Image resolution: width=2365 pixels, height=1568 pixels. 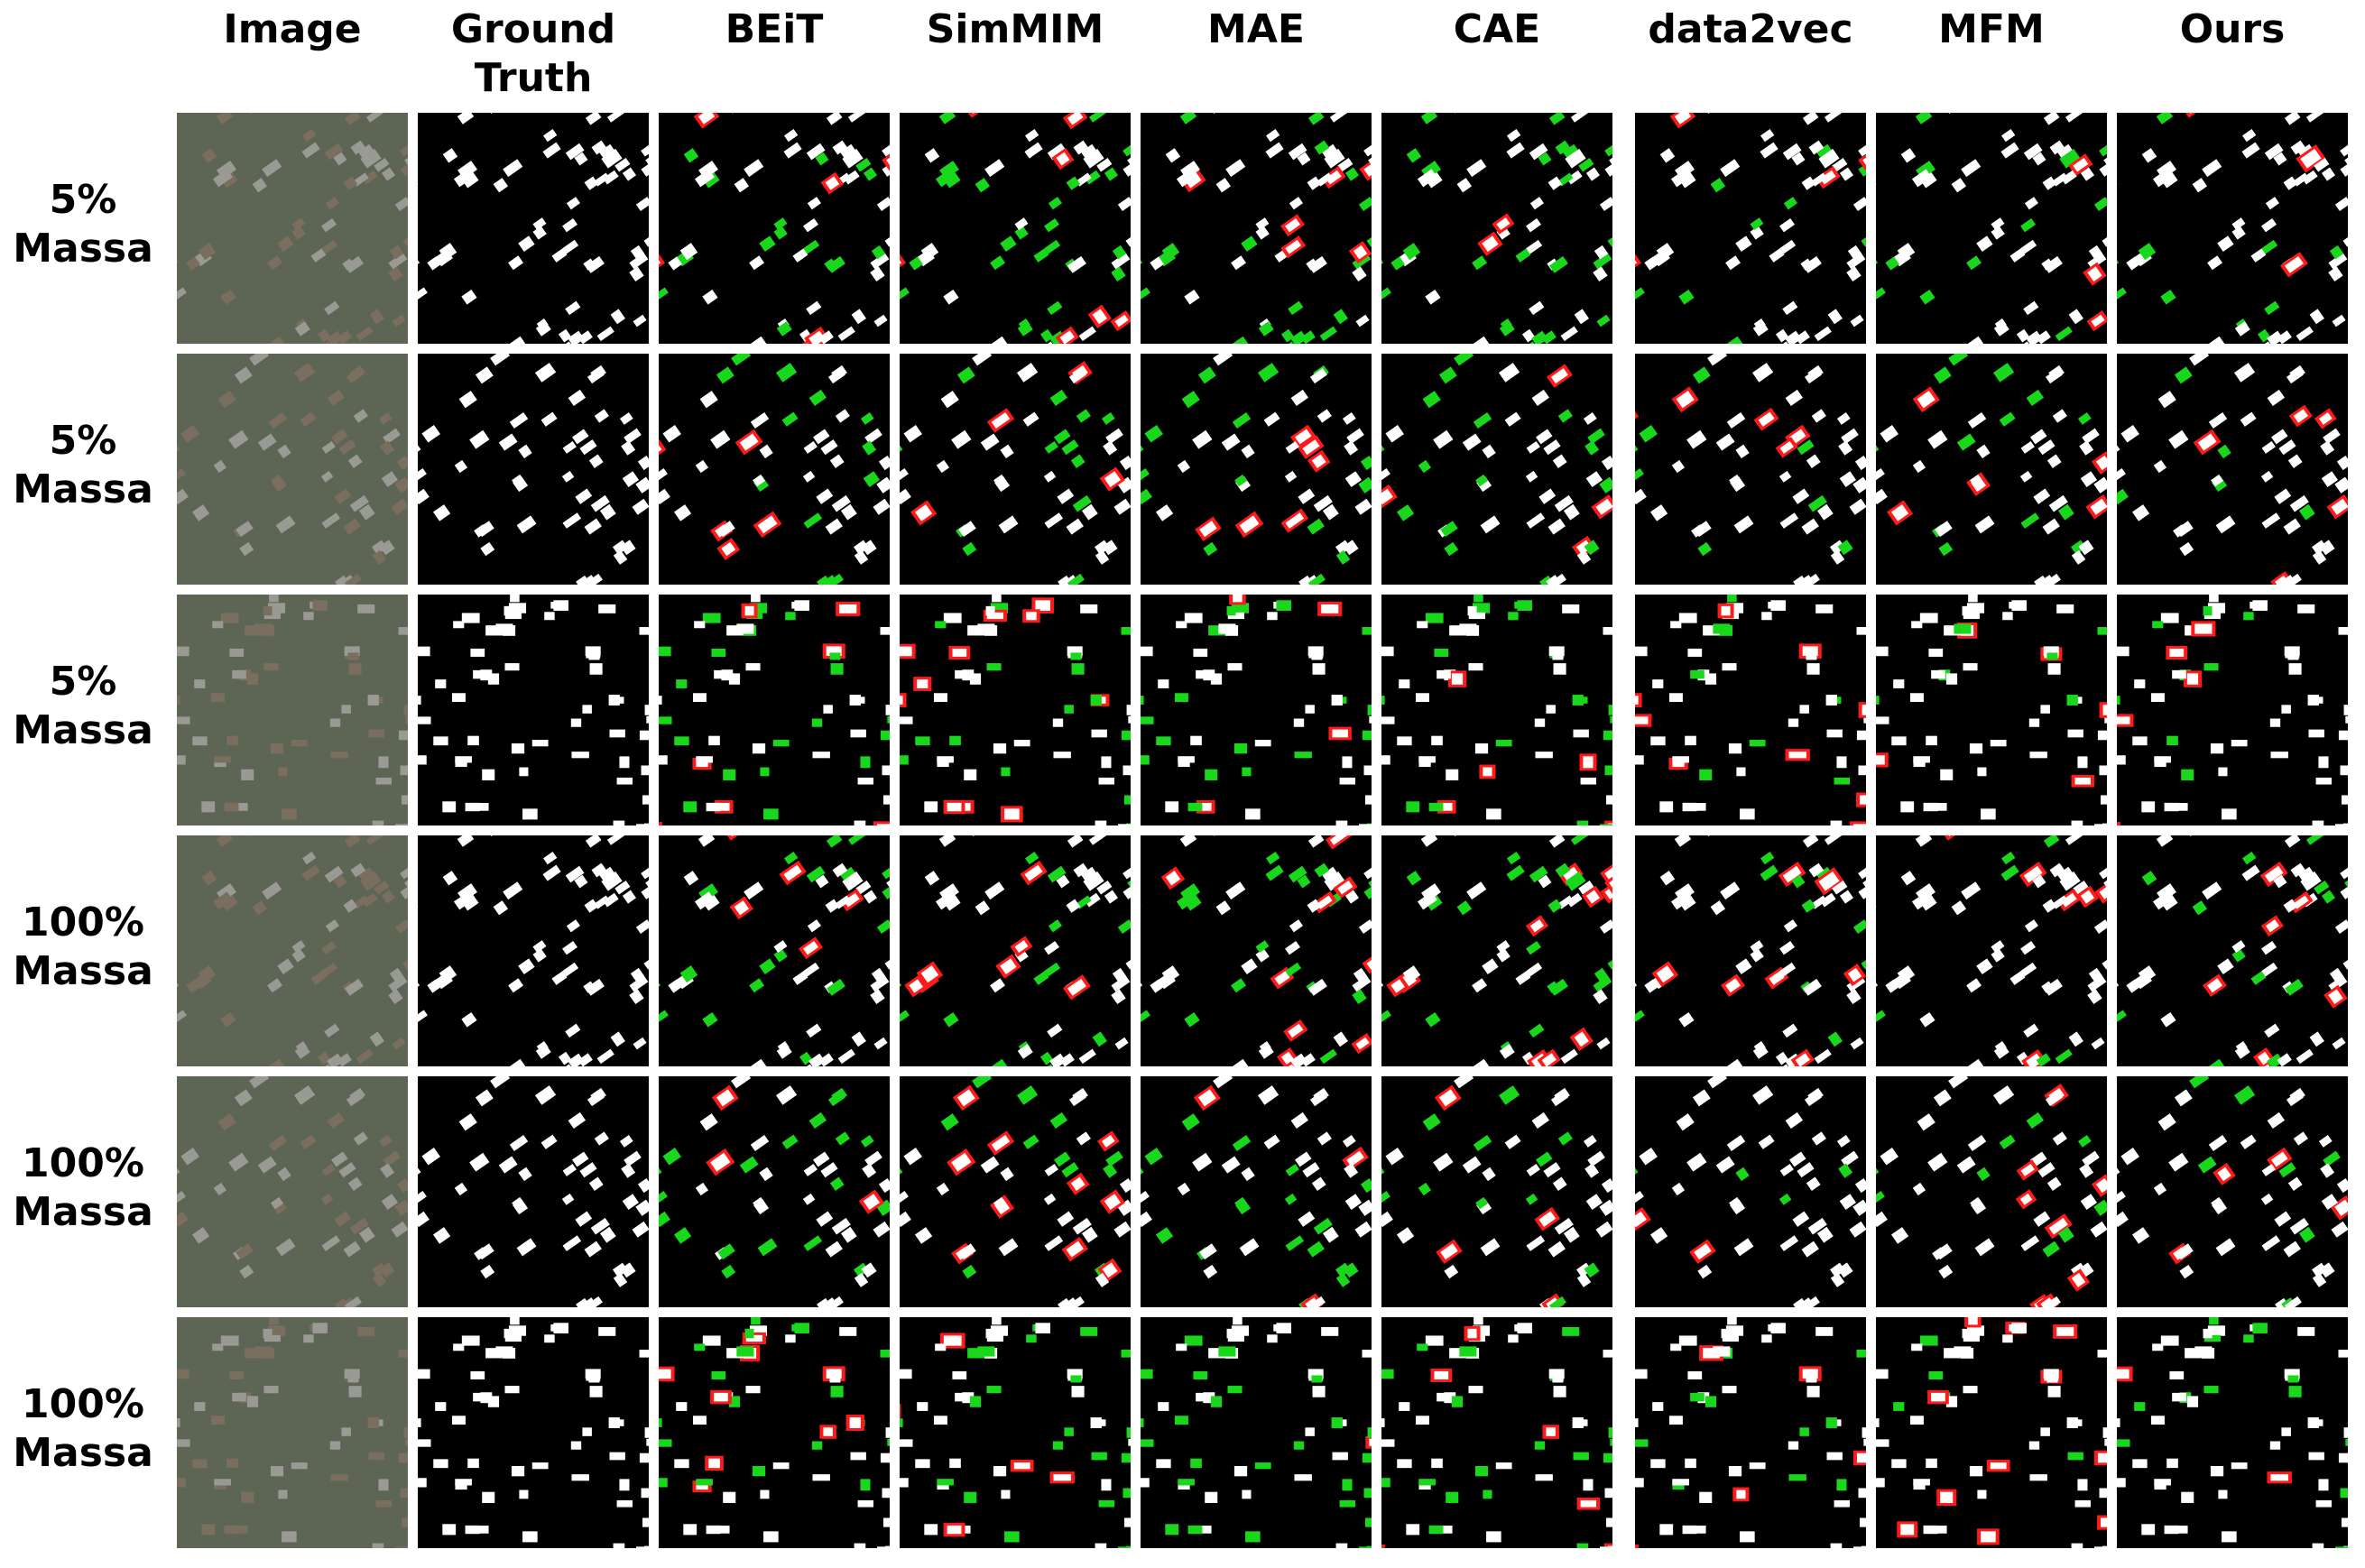 I want to click on buildings, so click(x=1256, y=469).